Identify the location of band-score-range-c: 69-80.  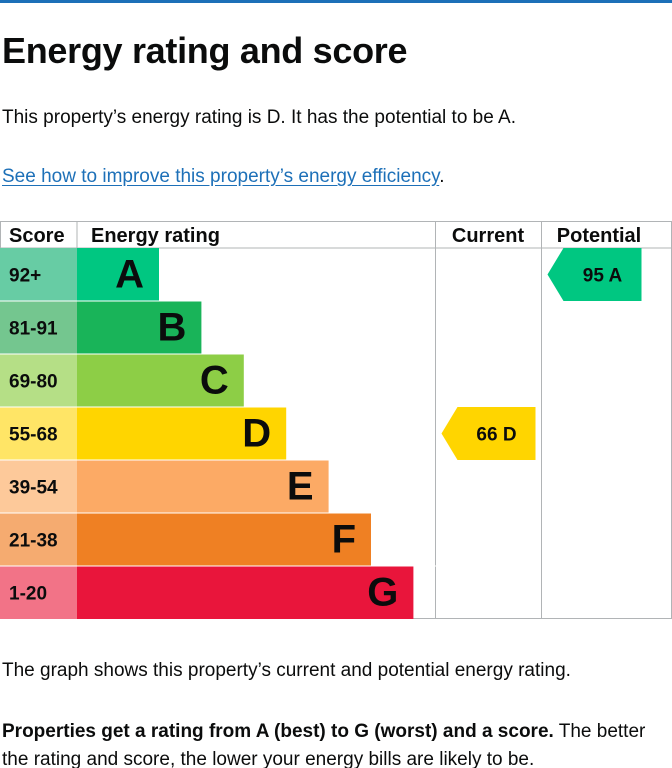
(33, 382).